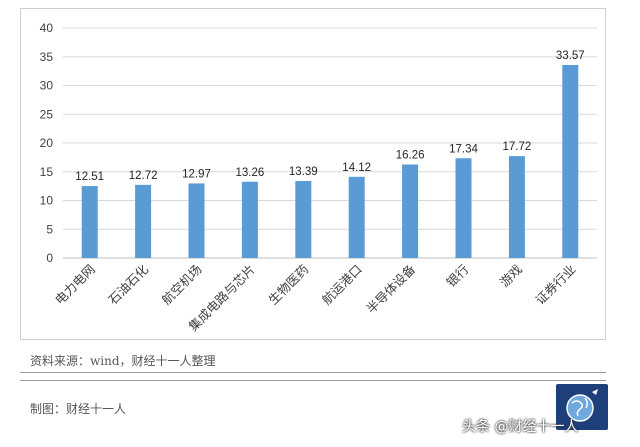 This screenshot has width=640, height=447. I want to click on y-tick-label: 5, so click(49, 229).